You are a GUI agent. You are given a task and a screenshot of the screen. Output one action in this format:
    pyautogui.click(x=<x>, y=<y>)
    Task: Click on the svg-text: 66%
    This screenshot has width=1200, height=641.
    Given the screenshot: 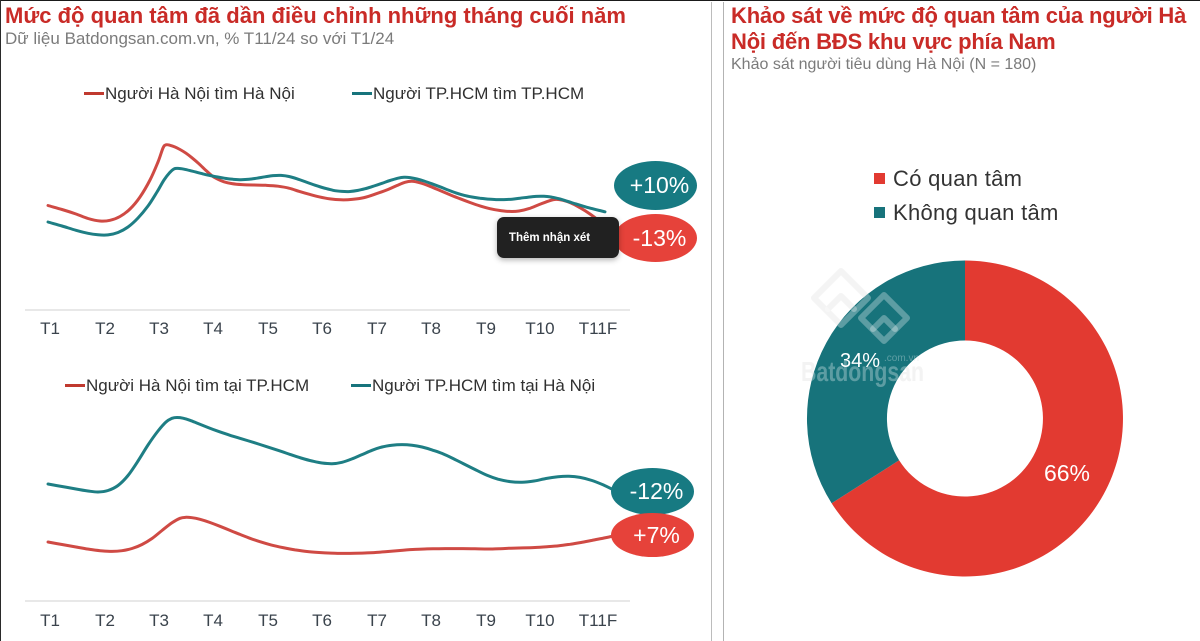 What is the action you would take?
    pyautogui.click(x=1067, y=473)
    